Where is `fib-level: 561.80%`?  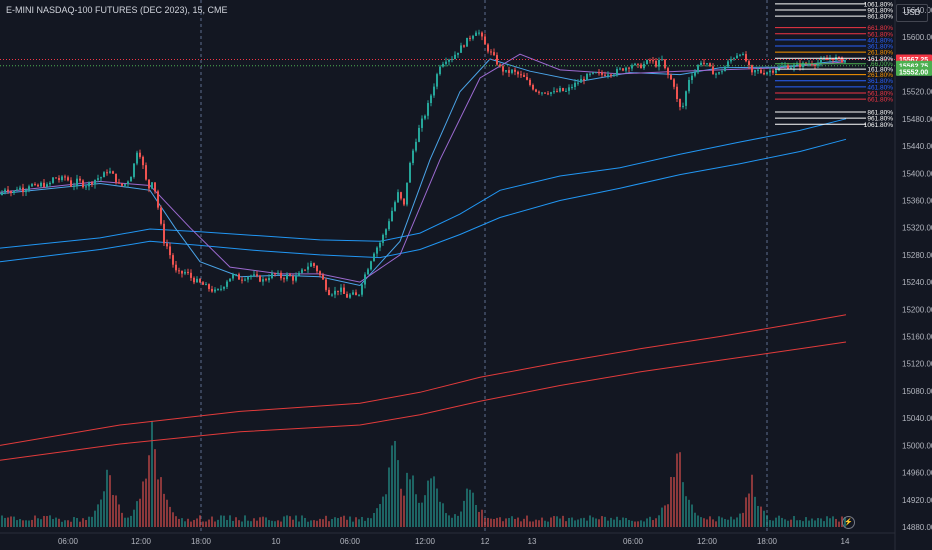
fib-level: 561.80% is located at coordinates (834, 34).